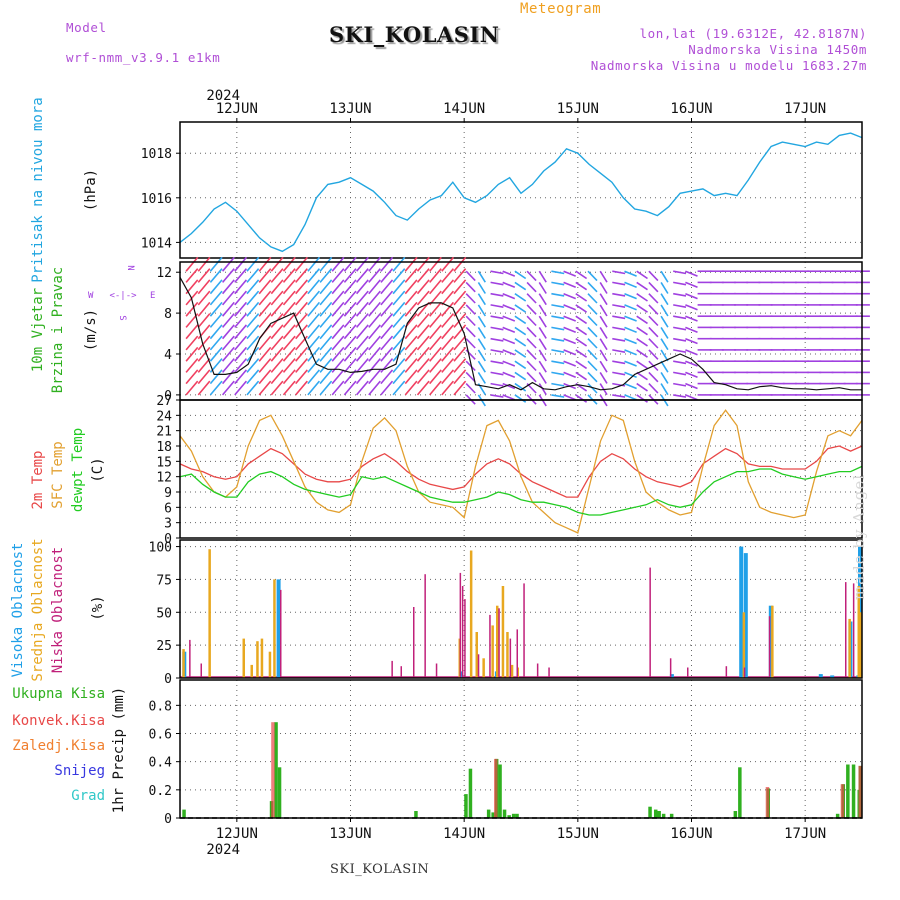 This screenshot has height=900, width=900. Describe the element at coordinates (143, 57) in the screenshot. I see `model-name: wrf-nmm_v3.9.1 e1km` at that location.